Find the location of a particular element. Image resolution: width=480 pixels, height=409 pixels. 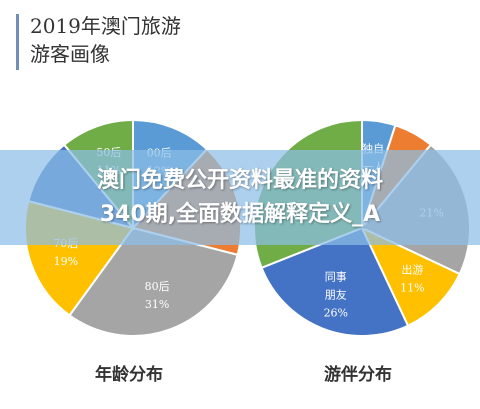

page-title-line-2: 游客画像 is located at coordinates (70, 54).